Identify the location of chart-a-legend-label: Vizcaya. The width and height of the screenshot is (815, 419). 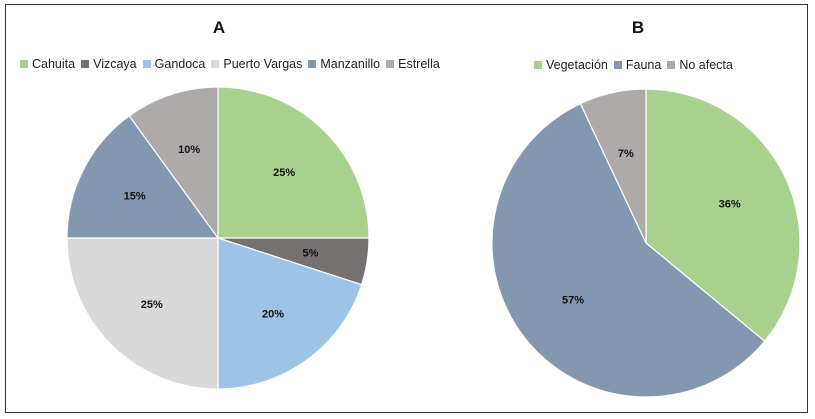
(115, 64).